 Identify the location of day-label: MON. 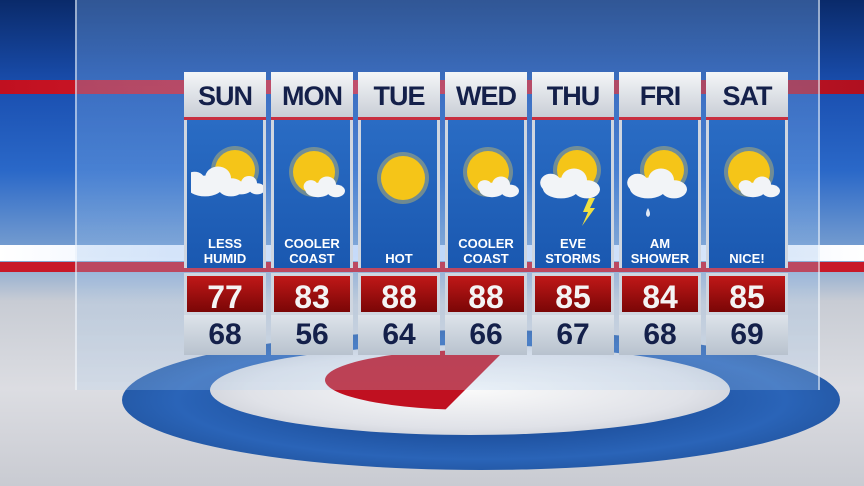
(312, 96).